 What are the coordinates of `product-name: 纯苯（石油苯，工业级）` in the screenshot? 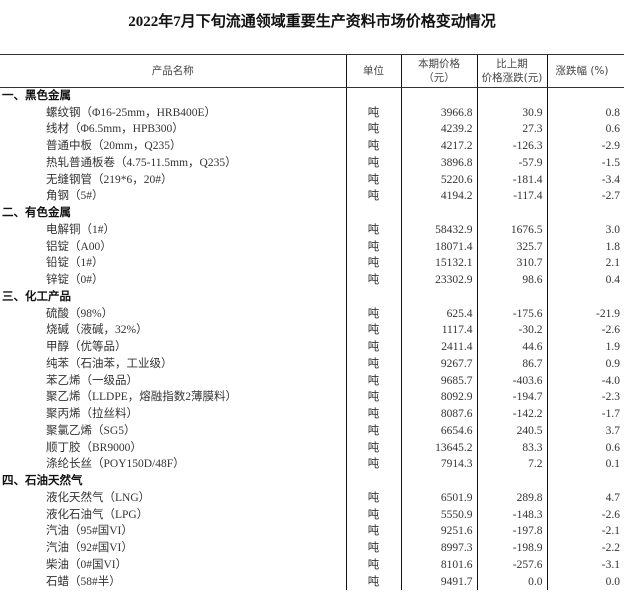 It's located at (109, 363).